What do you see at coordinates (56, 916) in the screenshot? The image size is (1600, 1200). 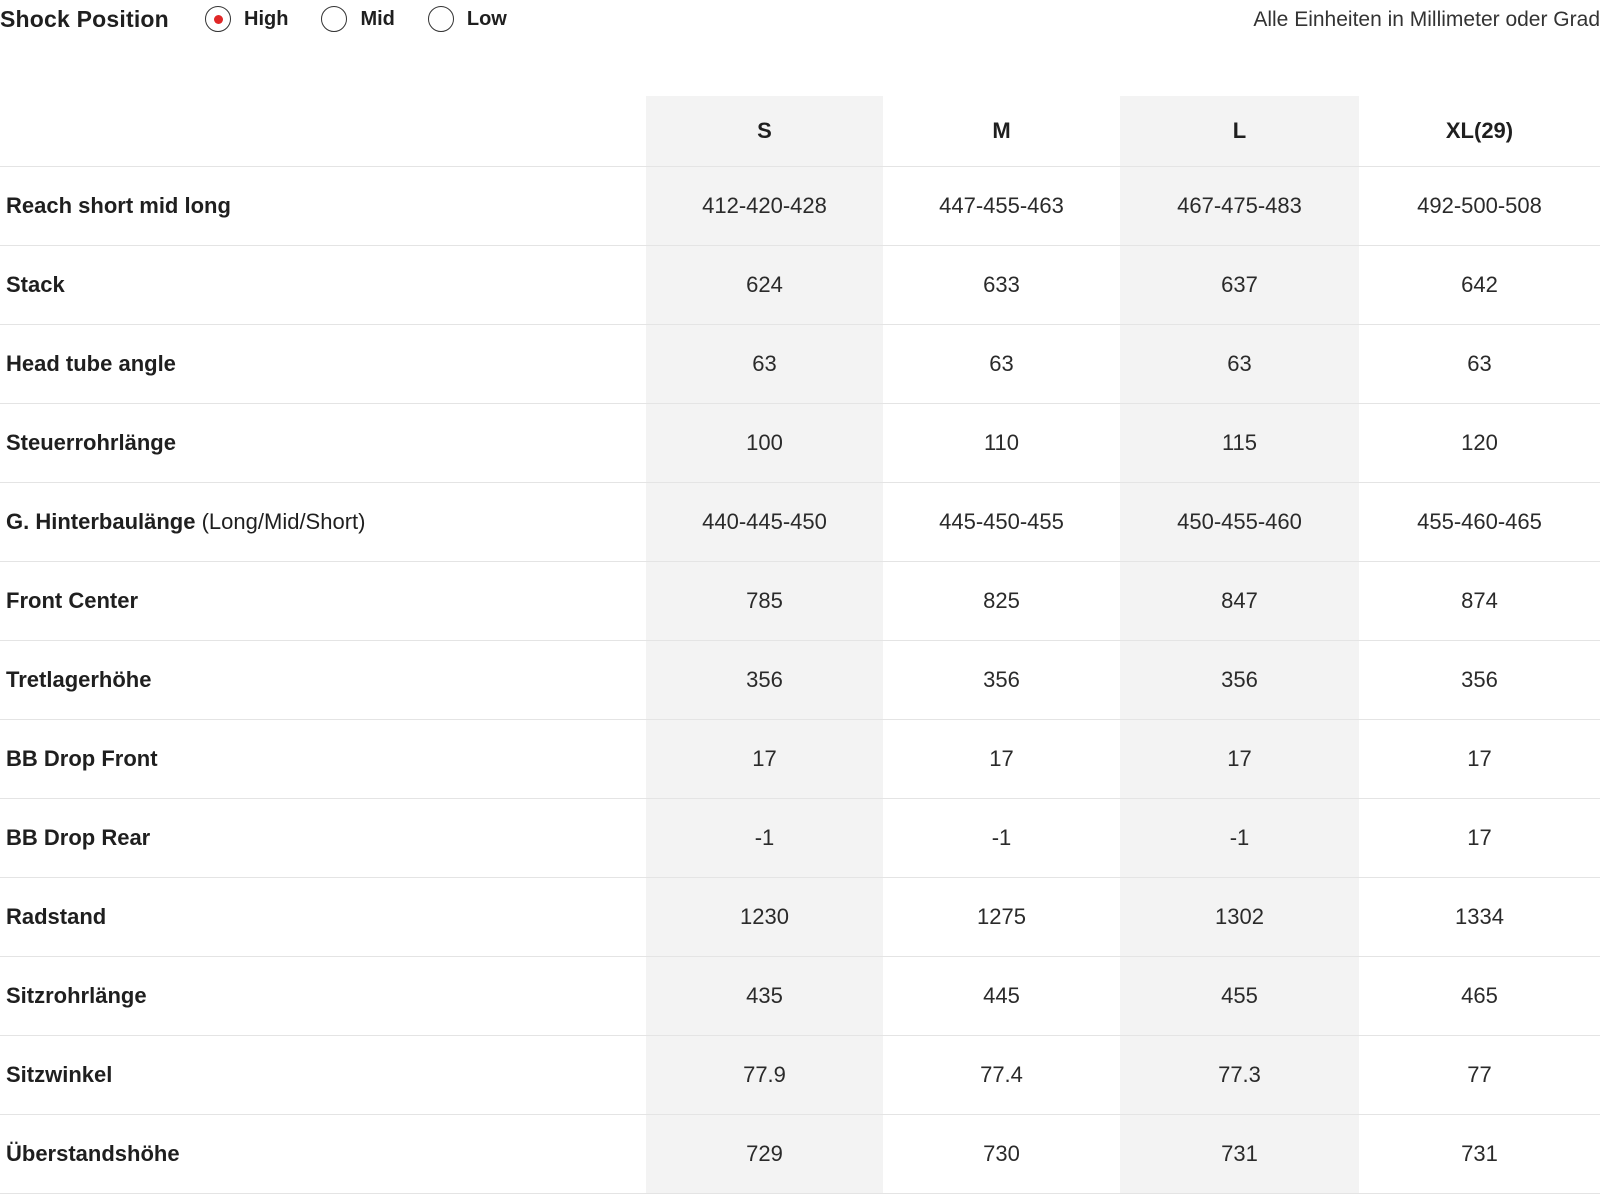 I see `row-label-text: Radstand` at bounding box center [56, 916].